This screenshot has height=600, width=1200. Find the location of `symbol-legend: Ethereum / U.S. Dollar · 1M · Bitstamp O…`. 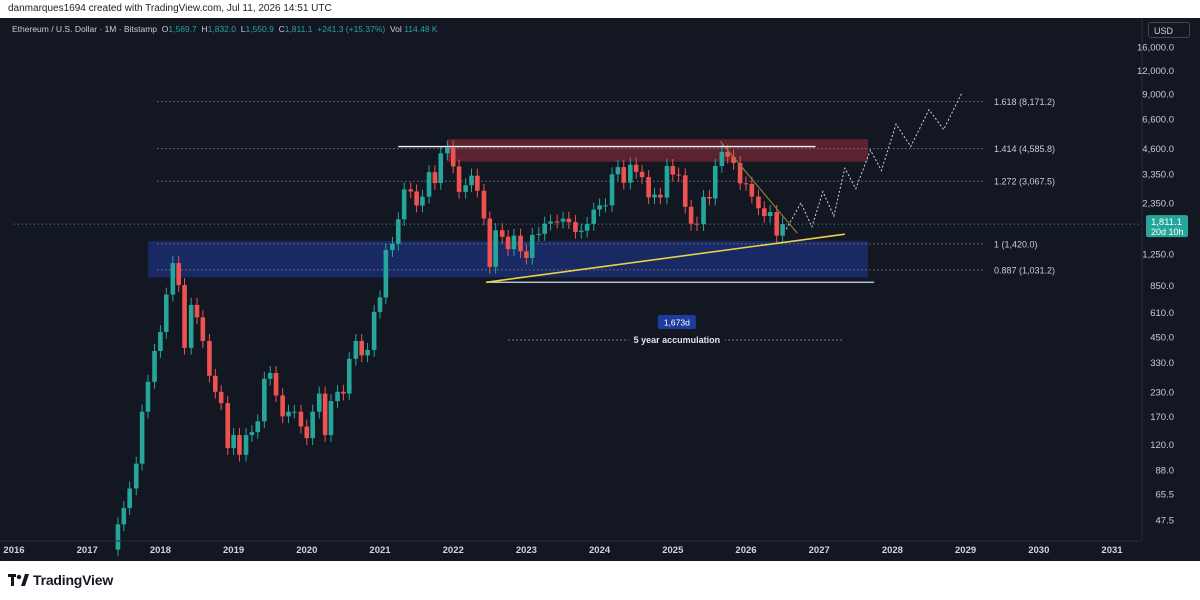

symbol-legend: Ethereum / U.S. Dollar · 1M · Bitstamp O… is located at coordinates (225, 29).